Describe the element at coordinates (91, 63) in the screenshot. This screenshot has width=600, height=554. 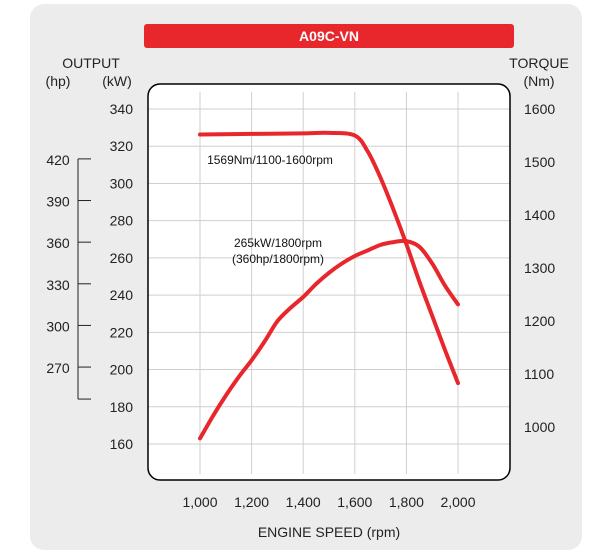
I see `left-axis-title: OUTPUT` at that location.